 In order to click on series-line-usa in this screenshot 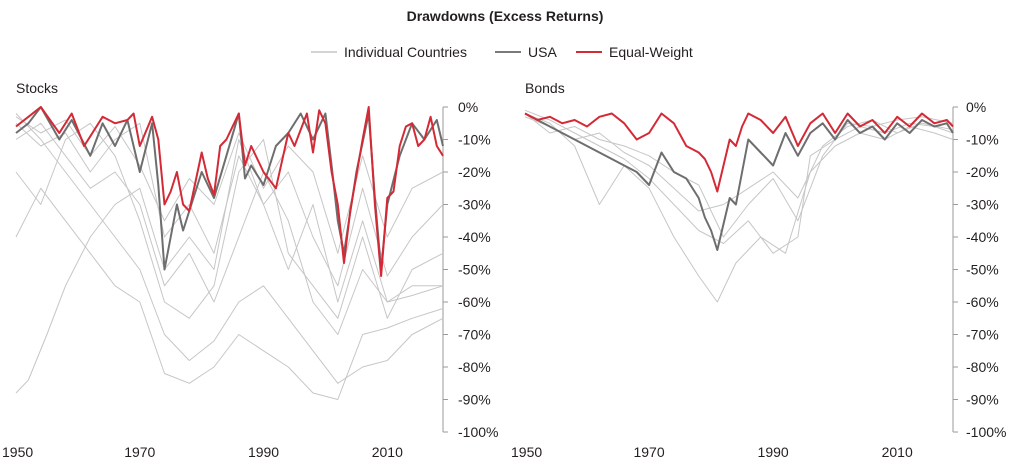, I will do `click(739, 181)`.